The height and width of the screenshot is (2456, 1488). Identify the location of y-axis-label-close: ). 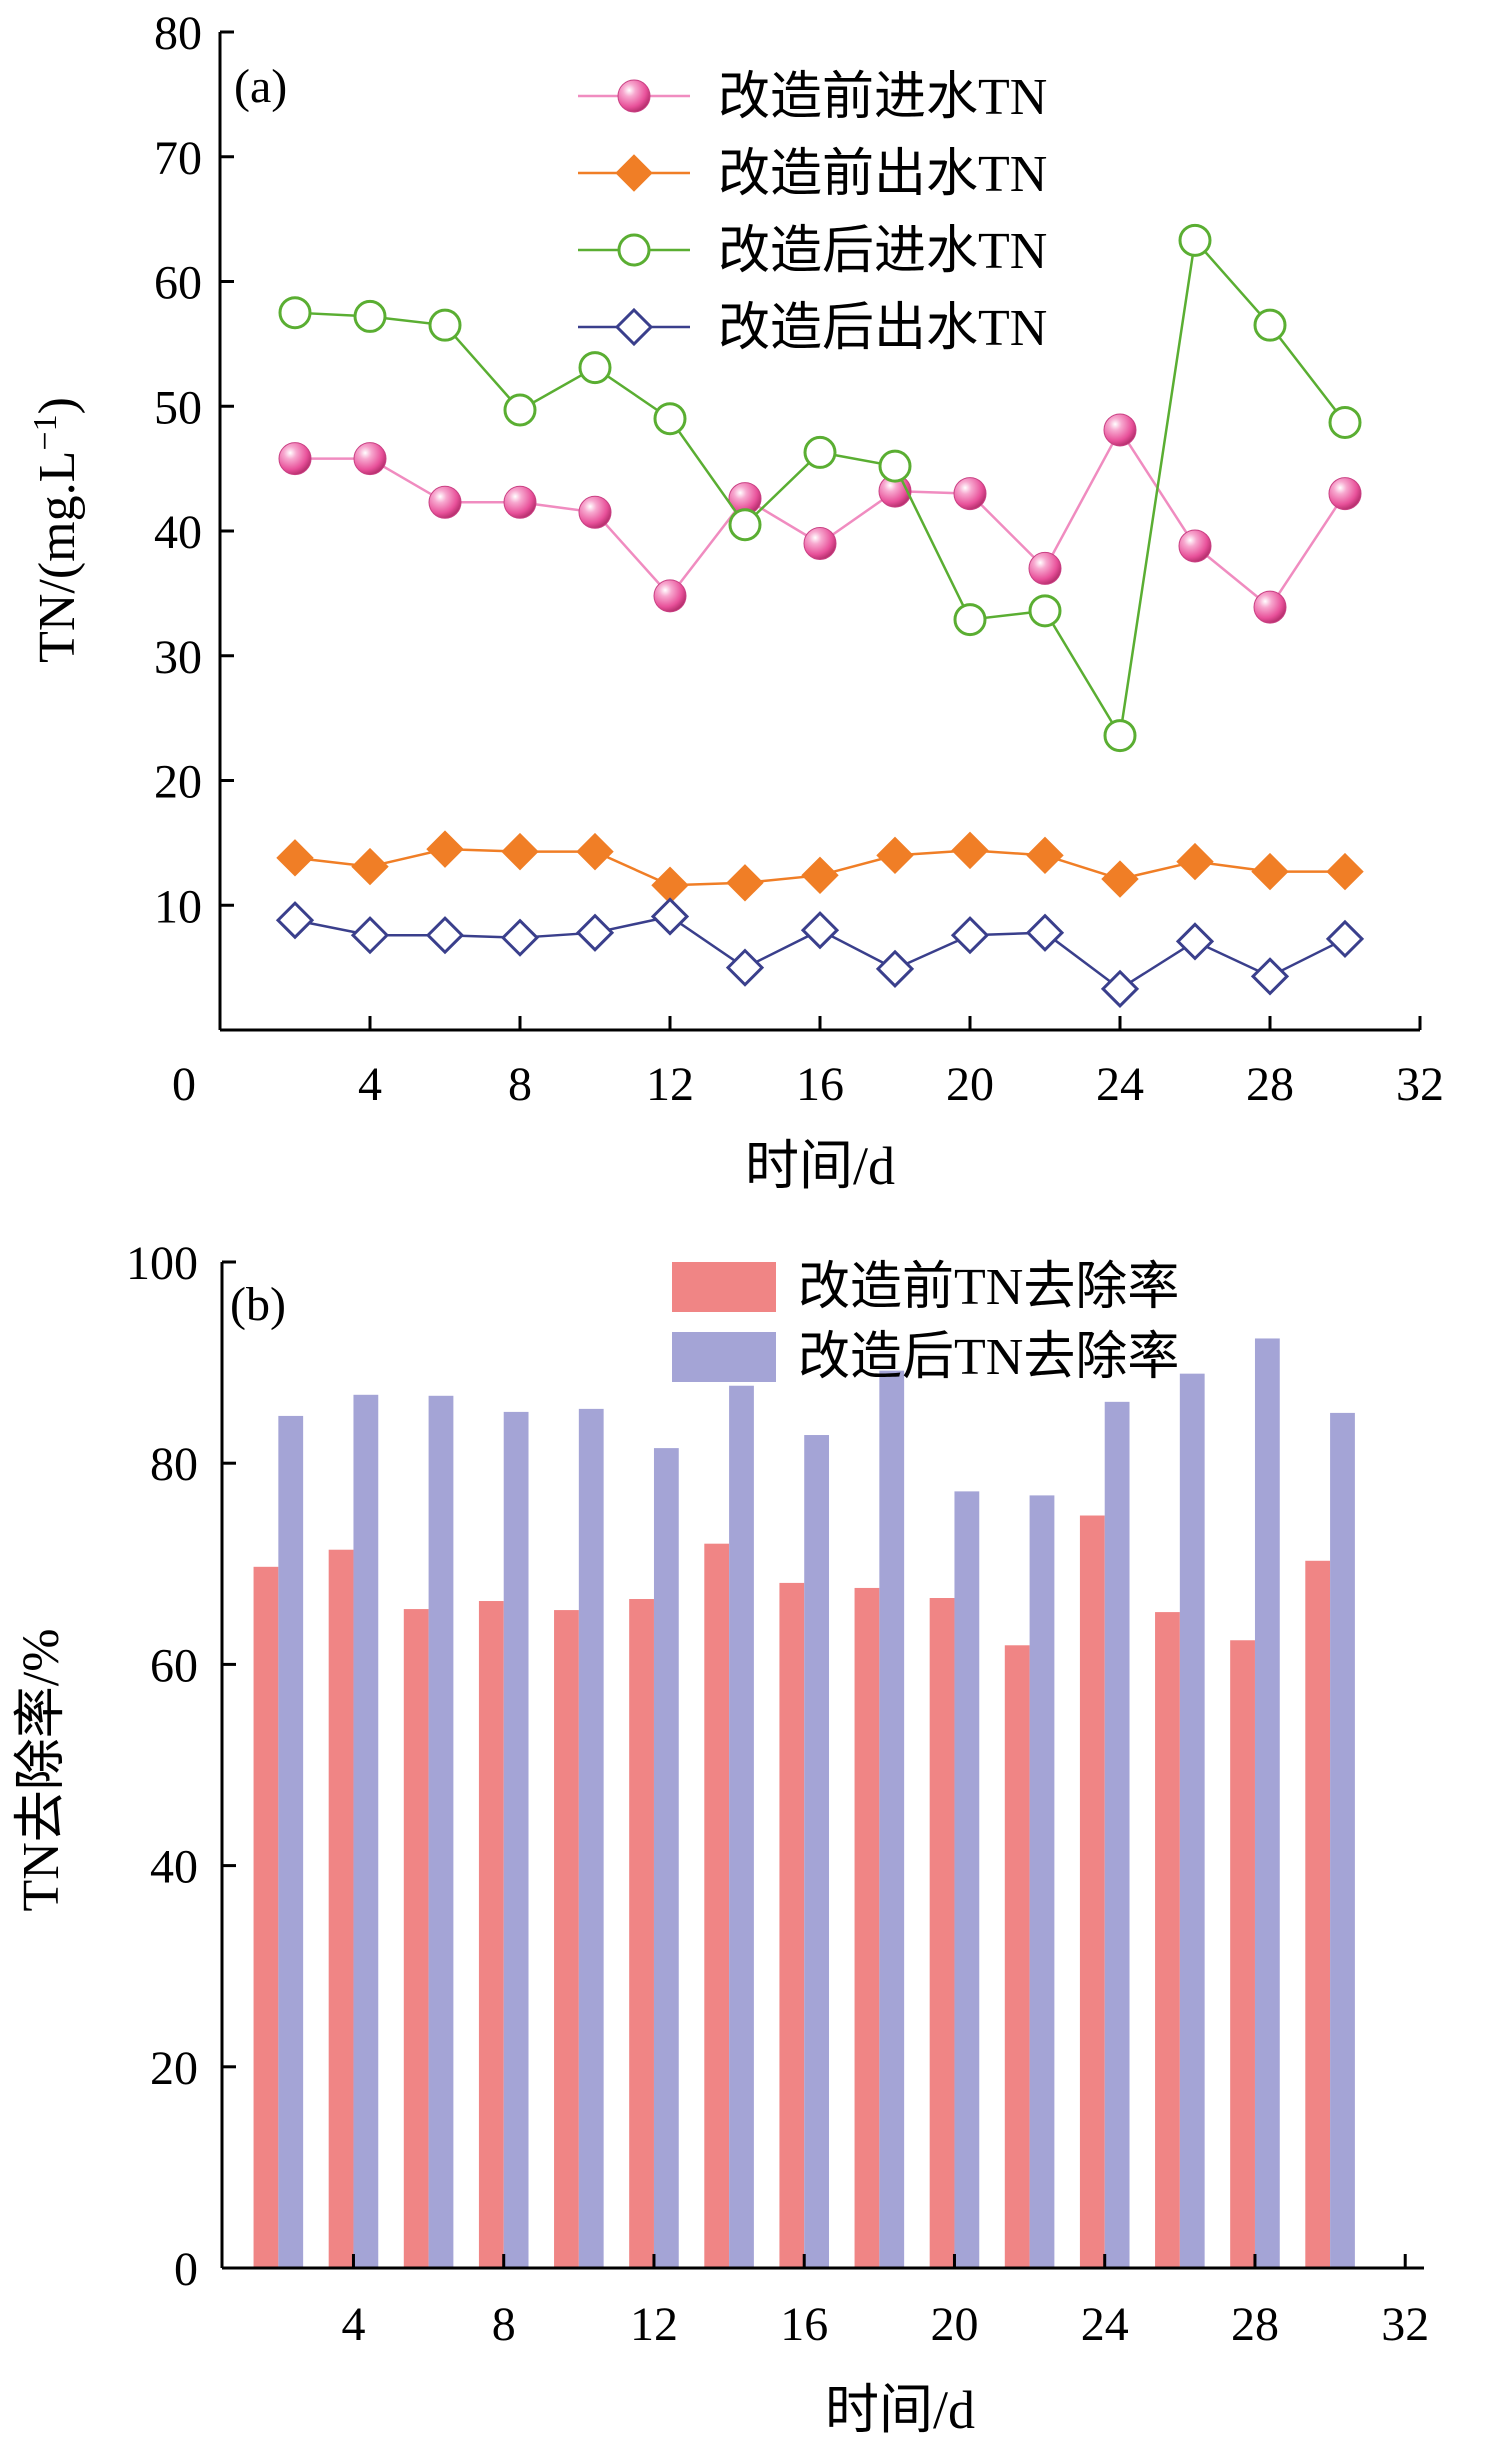
(57, 405).